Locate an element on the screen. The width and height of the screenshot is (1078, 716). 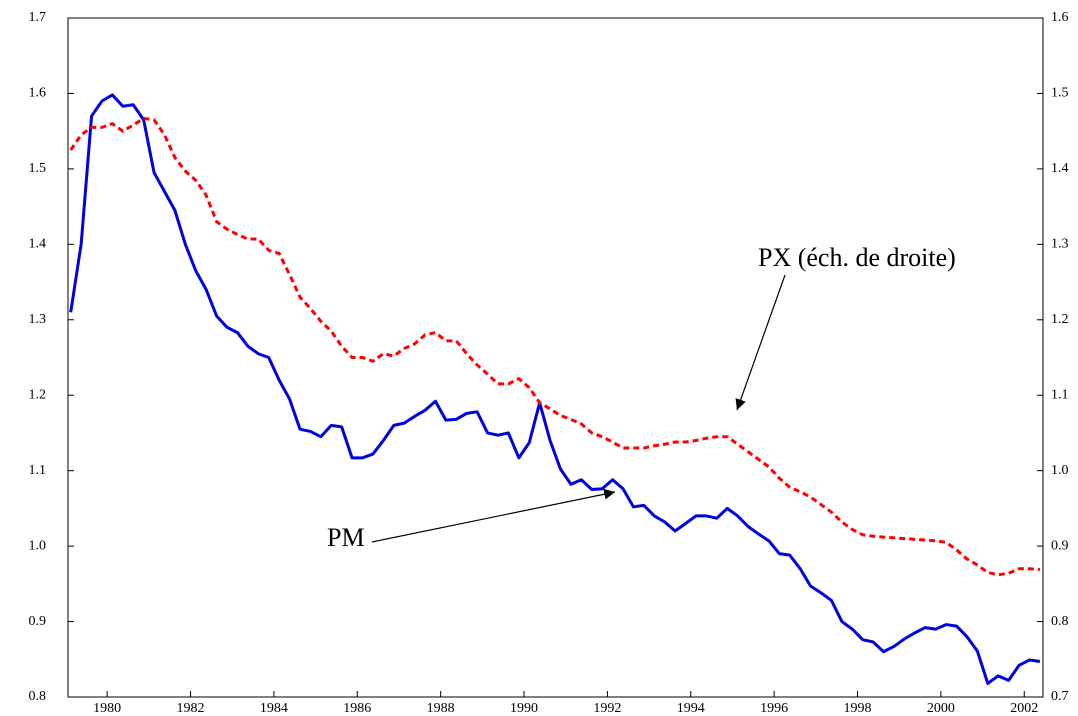
x-tick-label: 1992 is located at coordinates (607, 708).